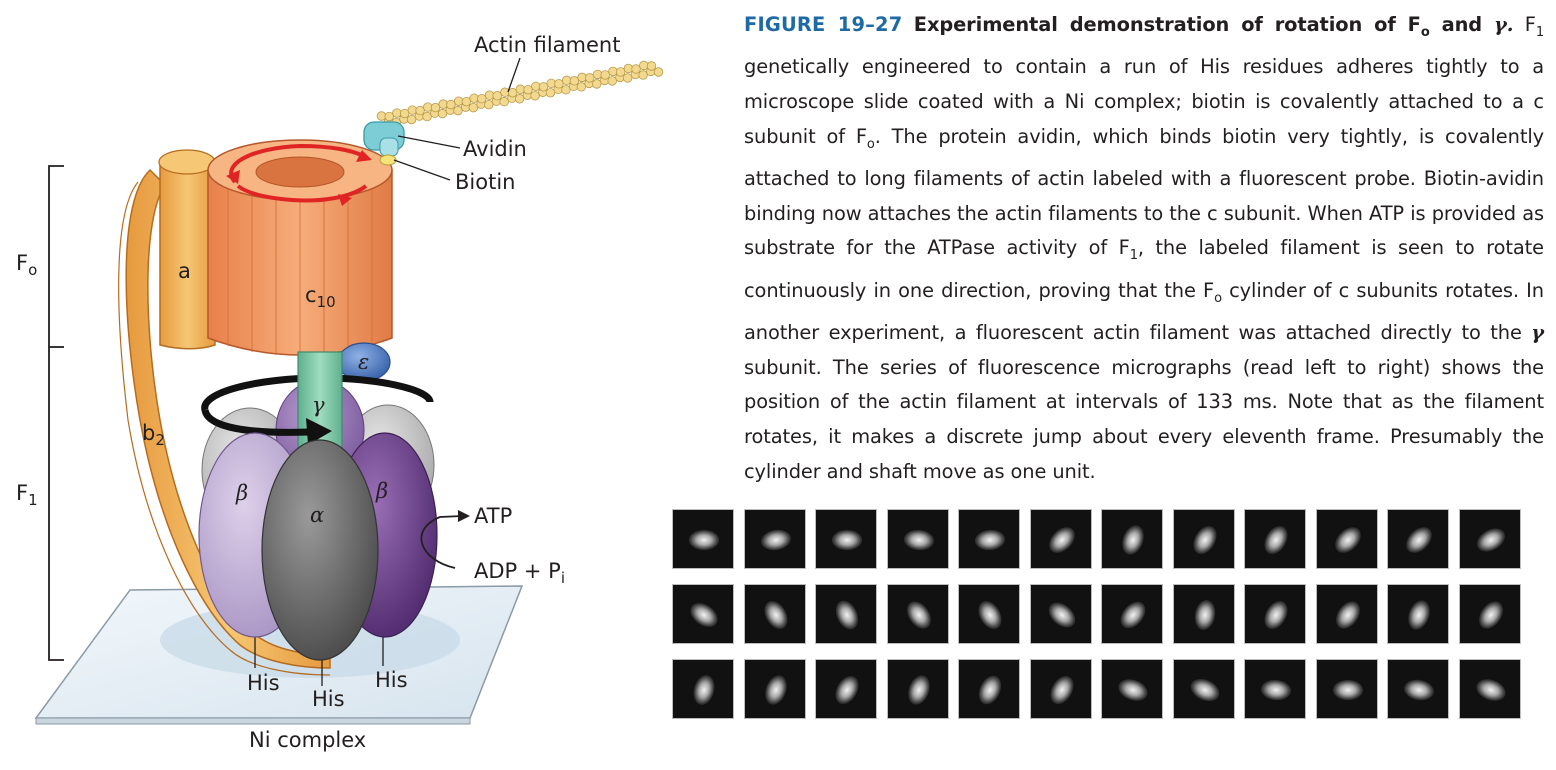 The height and width of the screenshot is (770, 1556). I want to click on biotin, so click(388, 160).